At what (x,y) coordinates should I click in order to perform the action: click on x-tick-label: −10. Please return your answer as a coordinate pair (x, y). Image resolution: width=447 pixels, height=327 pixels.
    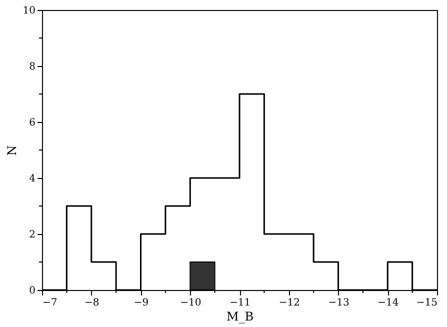
    Looking at the image, I should click on (191, 303).